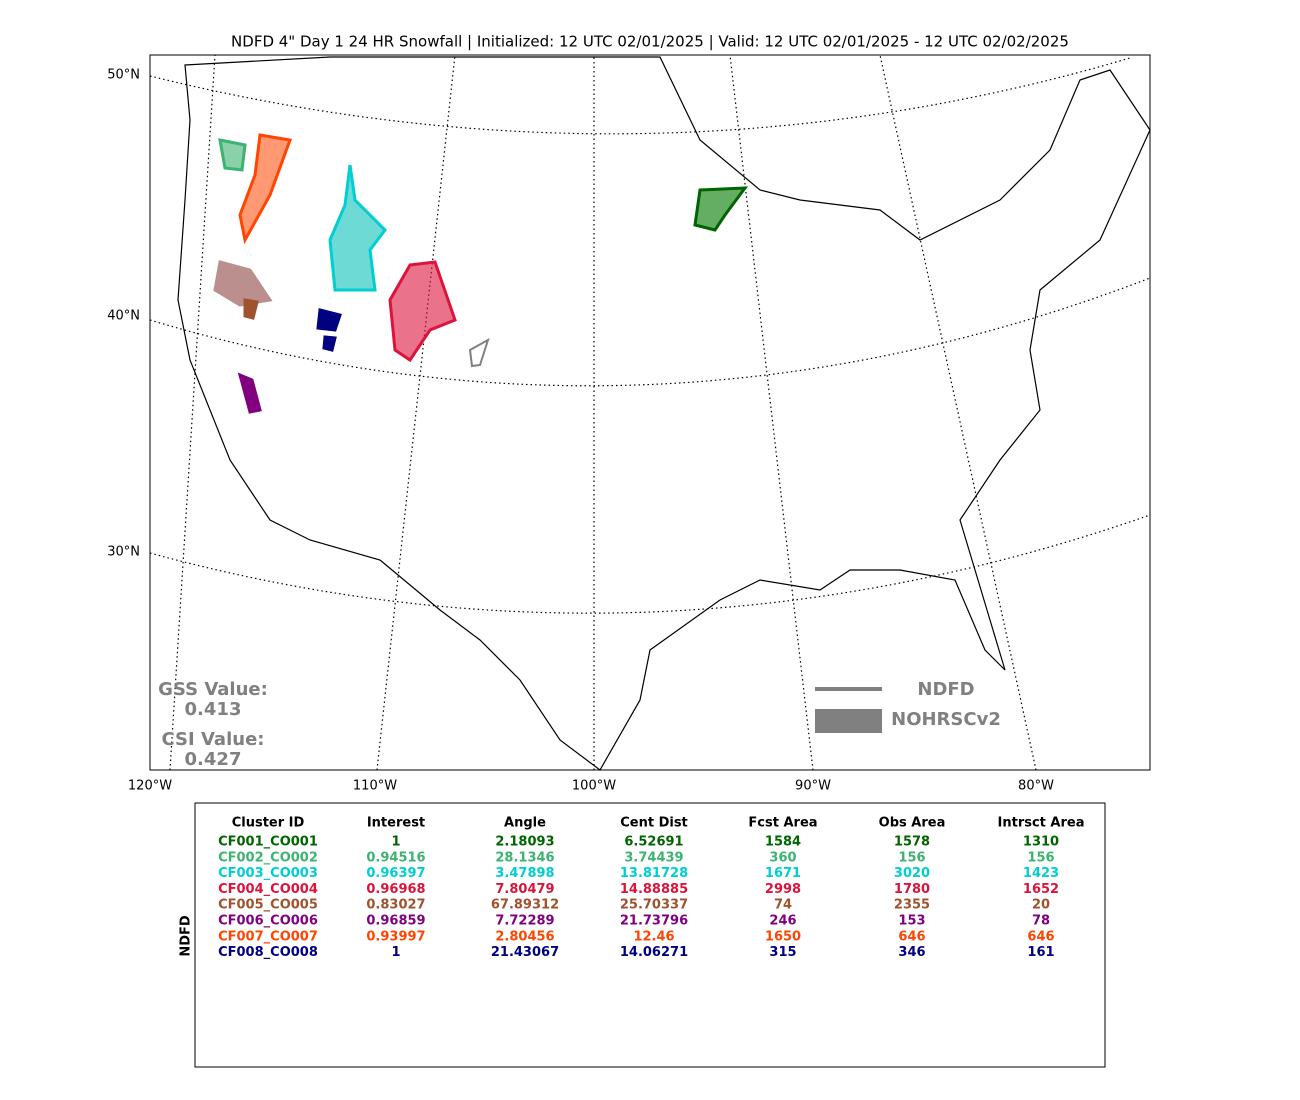 This screenshot has height=1100, width=1300. Describe the element at coordinates (395, 873) in the screenshot. I see `table-cell: 0.96397` at that location.